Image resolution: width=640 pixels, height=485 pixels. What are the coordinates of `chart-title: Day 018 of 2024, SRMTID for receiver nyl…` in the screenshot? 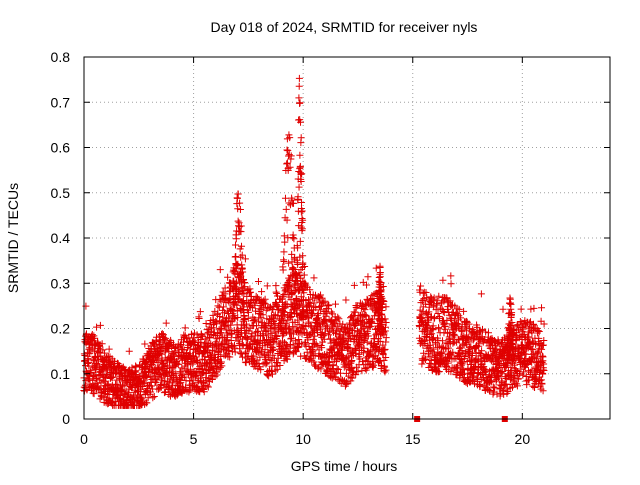 It's located at (344, 27).